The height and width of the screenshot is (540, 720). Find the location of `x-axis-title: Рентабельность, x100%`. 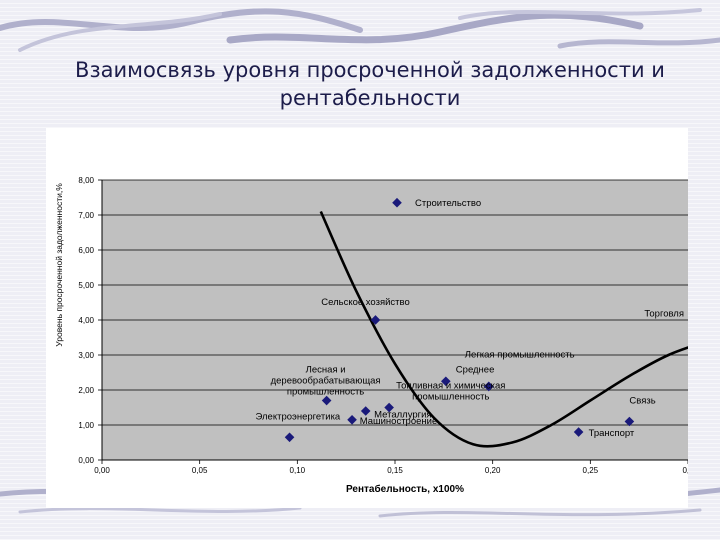

x-axis-title: Рентабельность, x100% is located at coordinates (405, 489).